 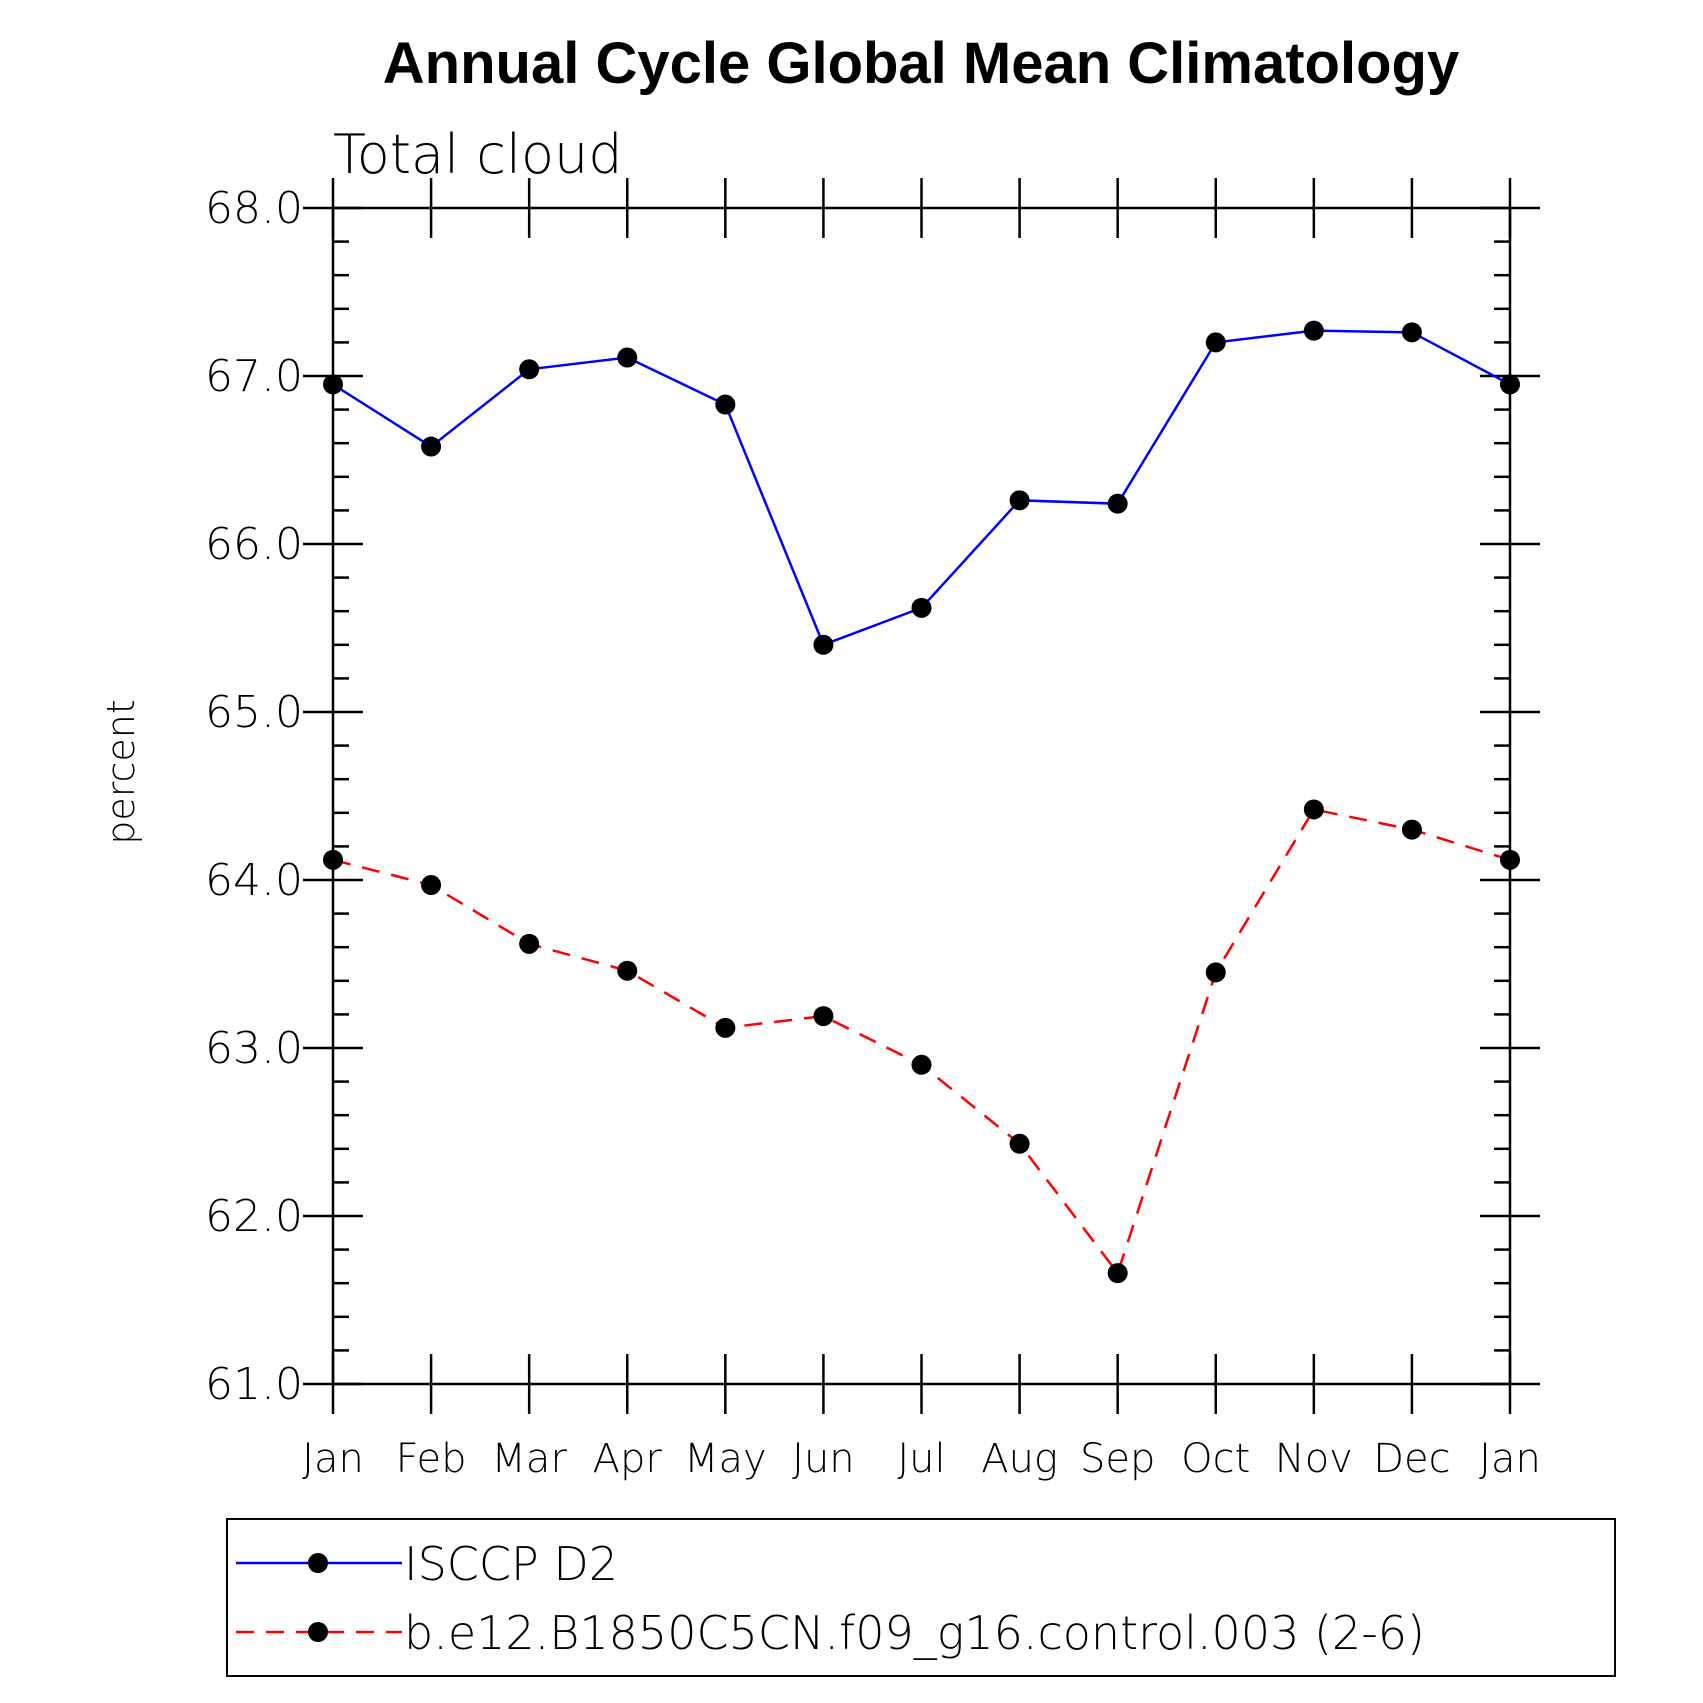 I want to click on x-tick-label: Nov, so click(x=1314, y=1459).